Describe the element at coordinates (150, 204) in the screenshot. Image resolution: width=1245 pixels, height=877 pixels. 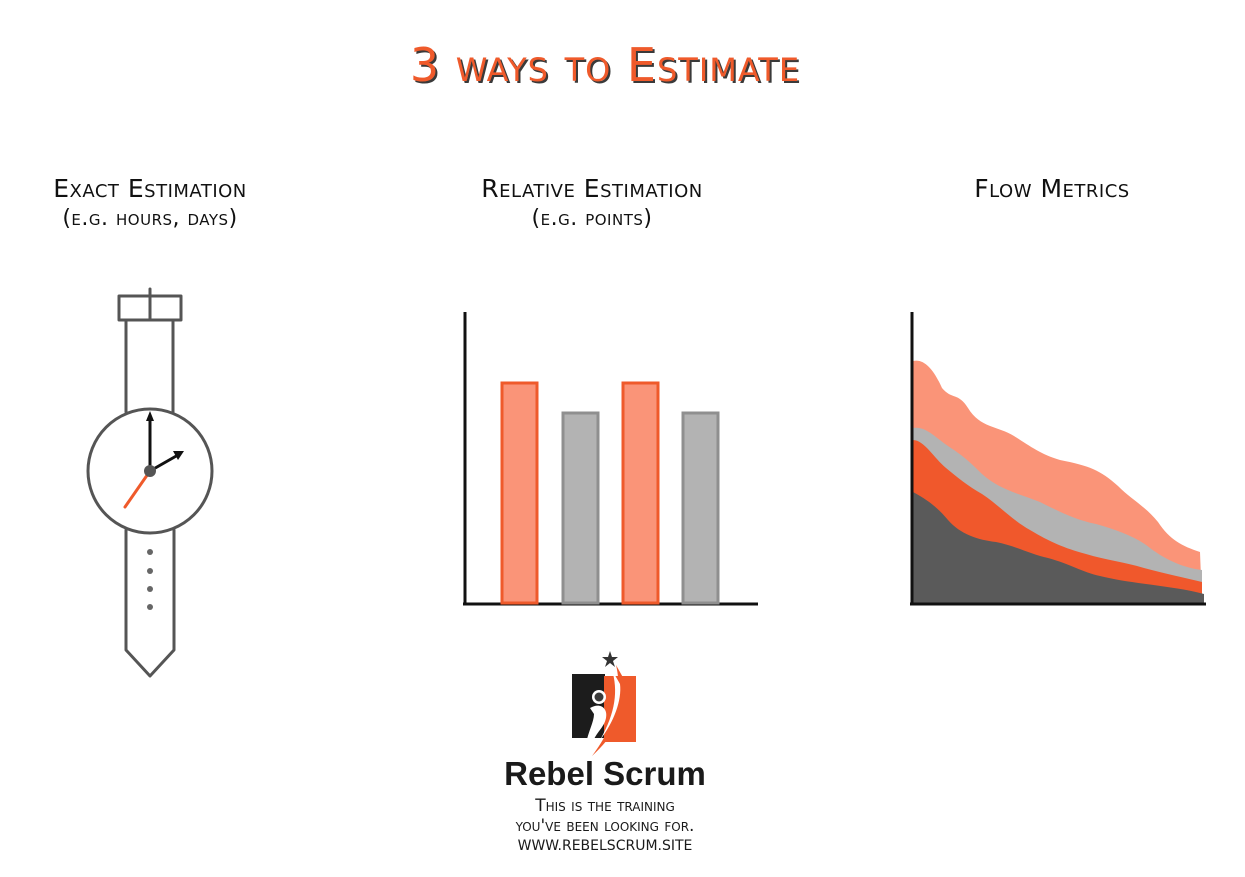
I see `heading-exact-estimation: Exact Estimation (e.g. hours, days)` at that location.